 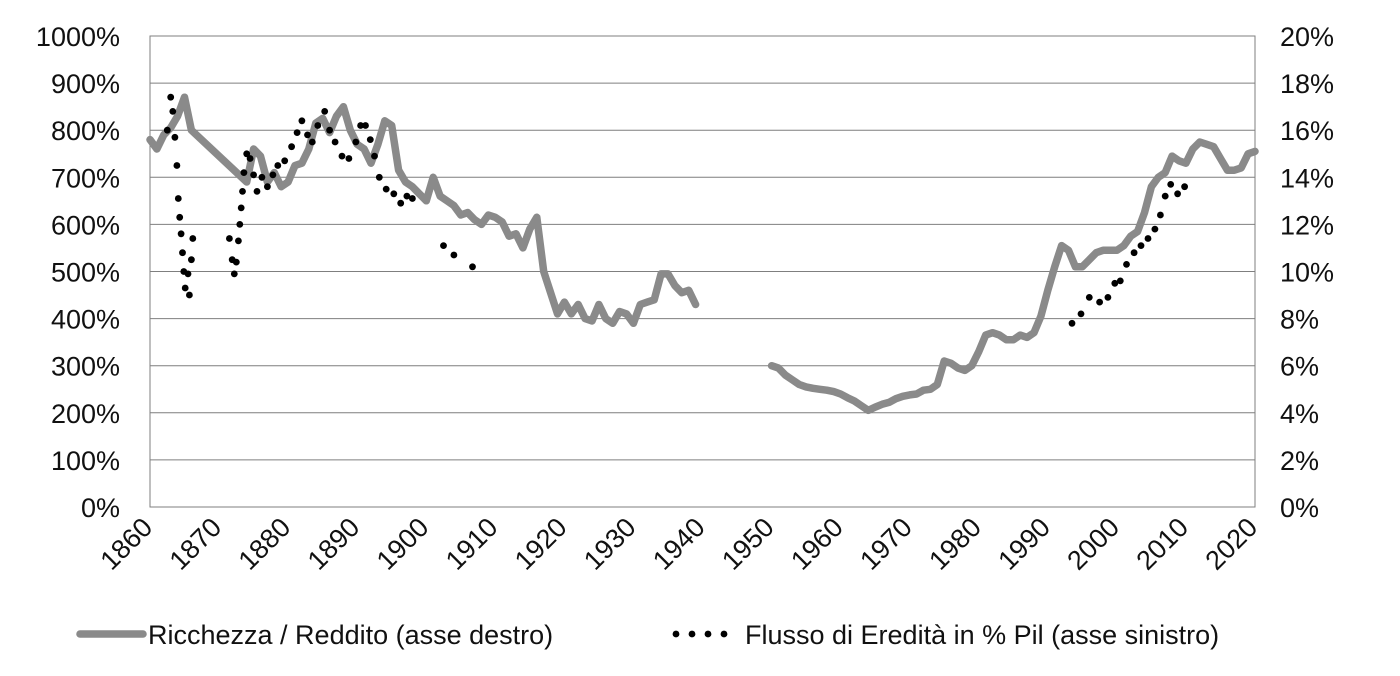 What do you see at coordinates (1307, 131) in the screenshot?
I see `right-tick-label: 16%` at bounding box center [1307, 131].